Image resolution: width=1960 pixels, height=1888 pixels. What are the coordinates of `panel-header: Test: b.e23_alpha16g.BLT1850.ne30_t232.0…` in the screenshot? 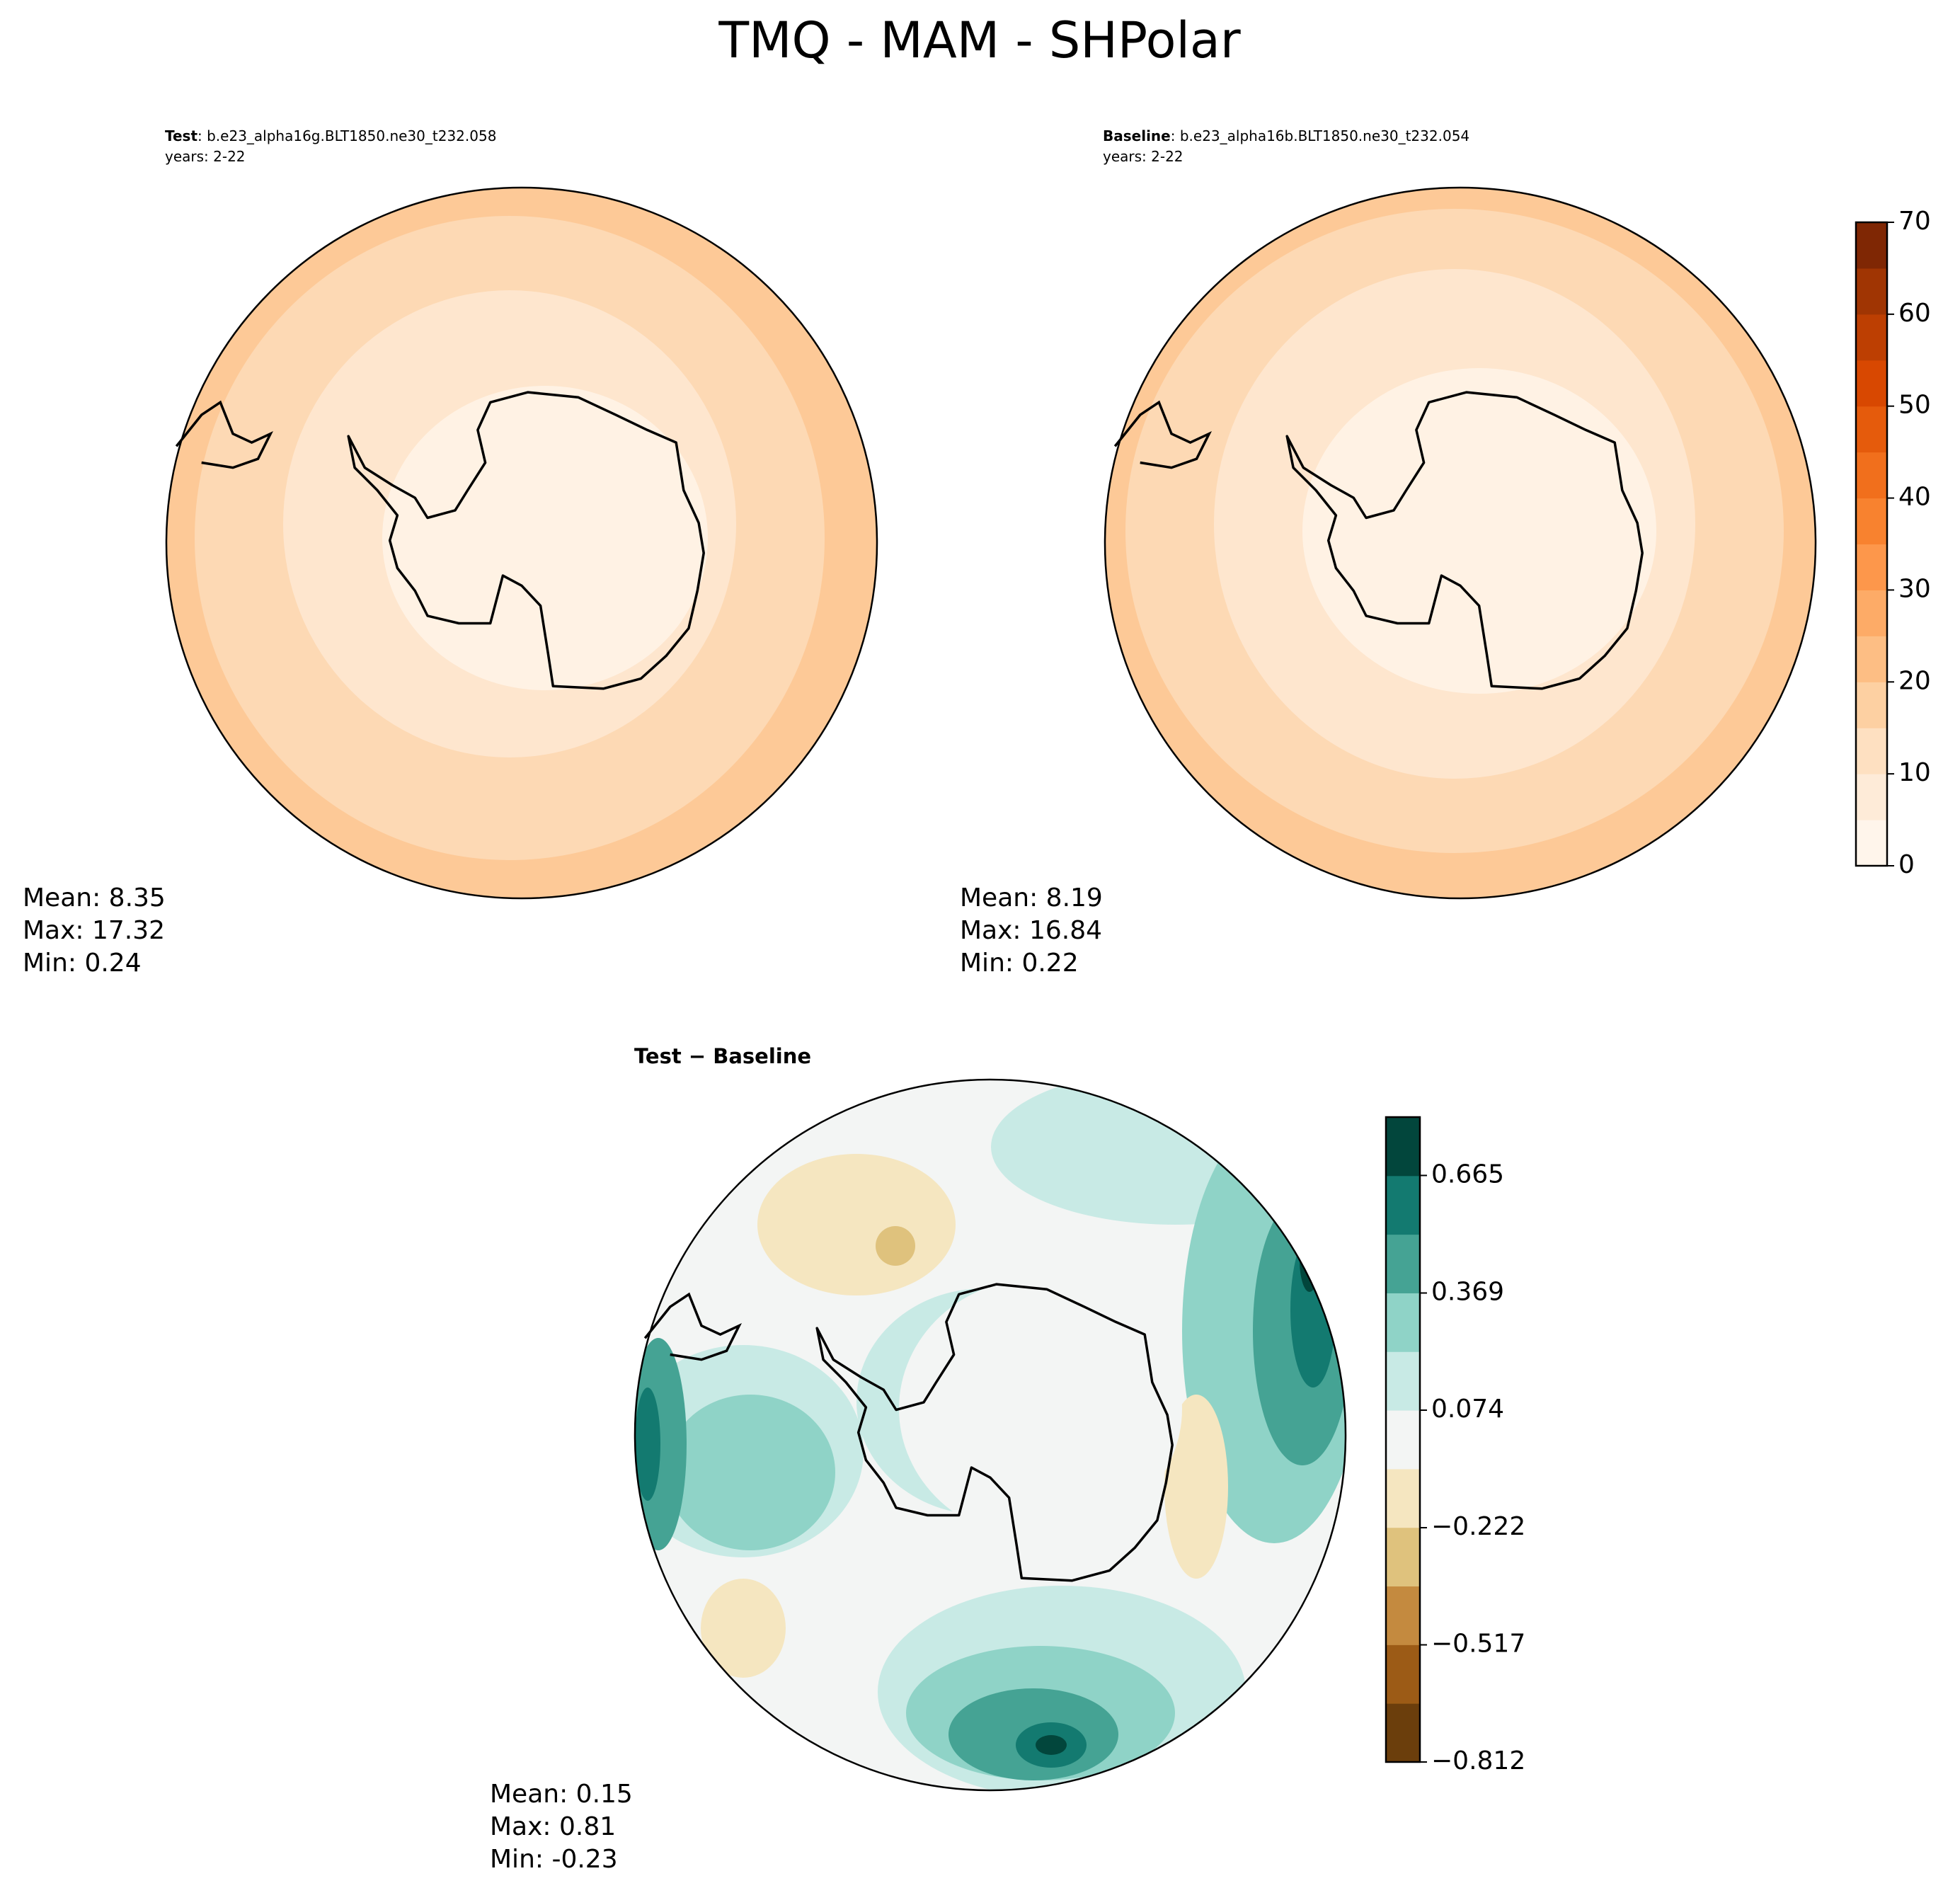 It's located at (330, 135).